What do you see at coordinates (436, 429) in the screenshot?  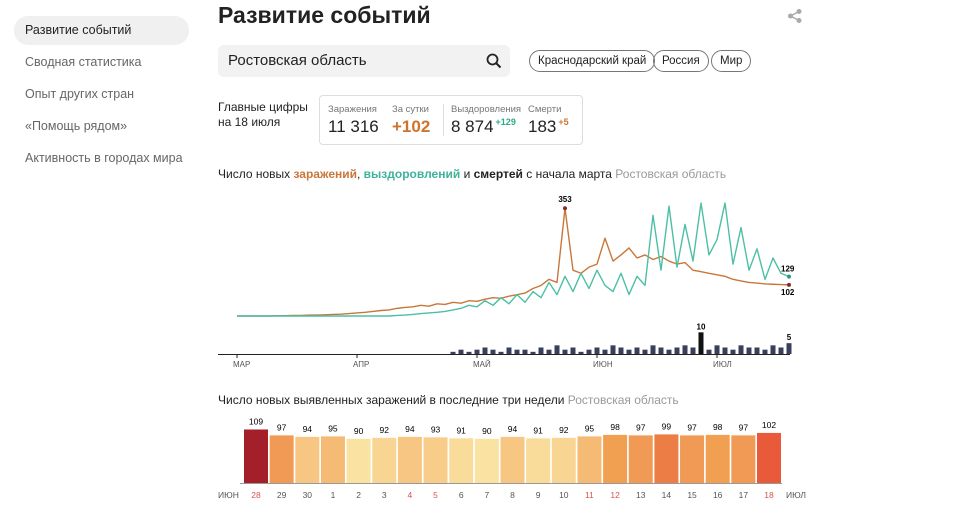 I see `data-label: 93` at bounding box center [436, 429].